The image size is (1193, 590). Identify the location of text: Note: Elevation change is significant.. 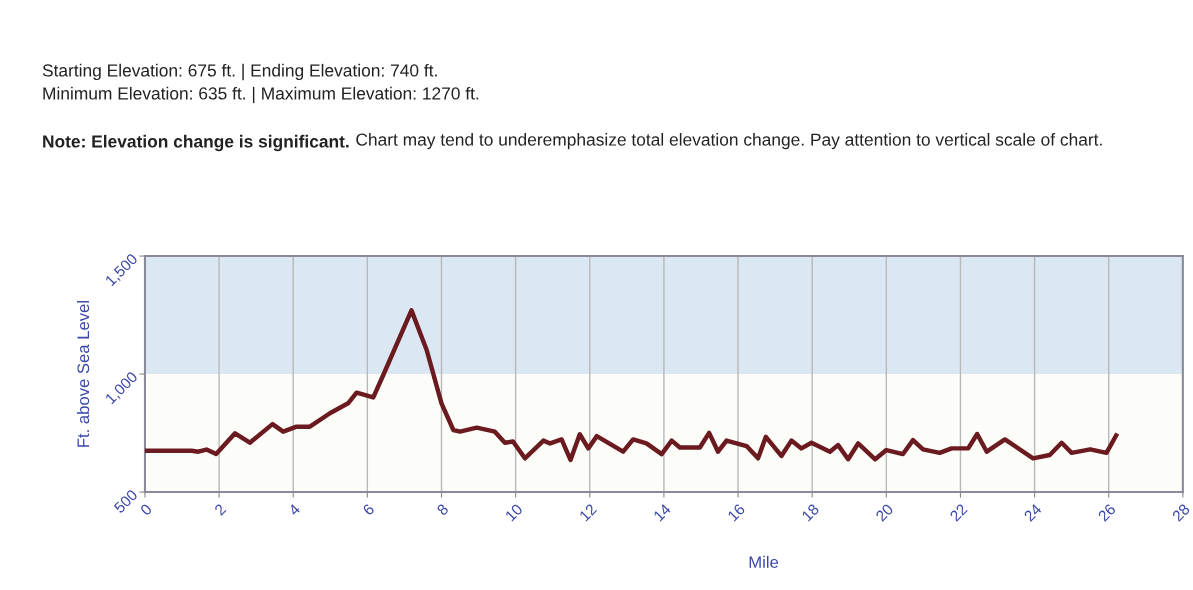
(196, 143).